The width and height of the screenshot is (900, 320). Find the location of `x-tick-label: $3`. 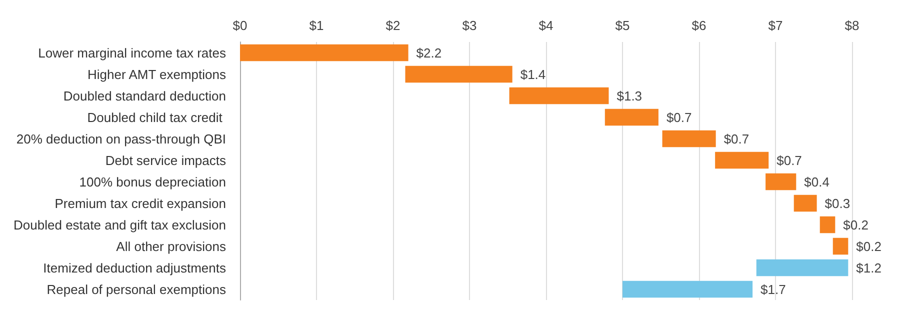

x-tick-label: $3 is located at coordinates (469, 25).